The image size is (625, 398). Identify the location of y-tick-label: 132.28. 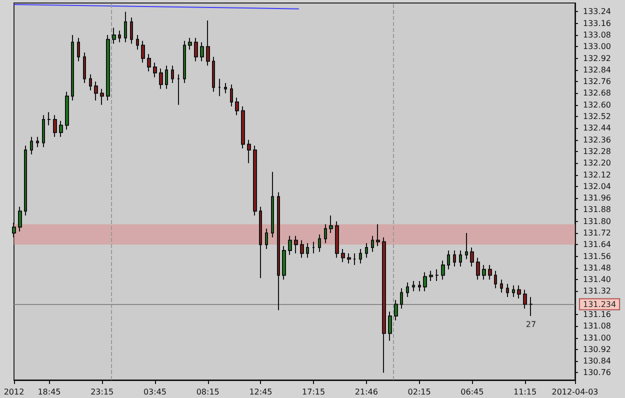
(597, 151).